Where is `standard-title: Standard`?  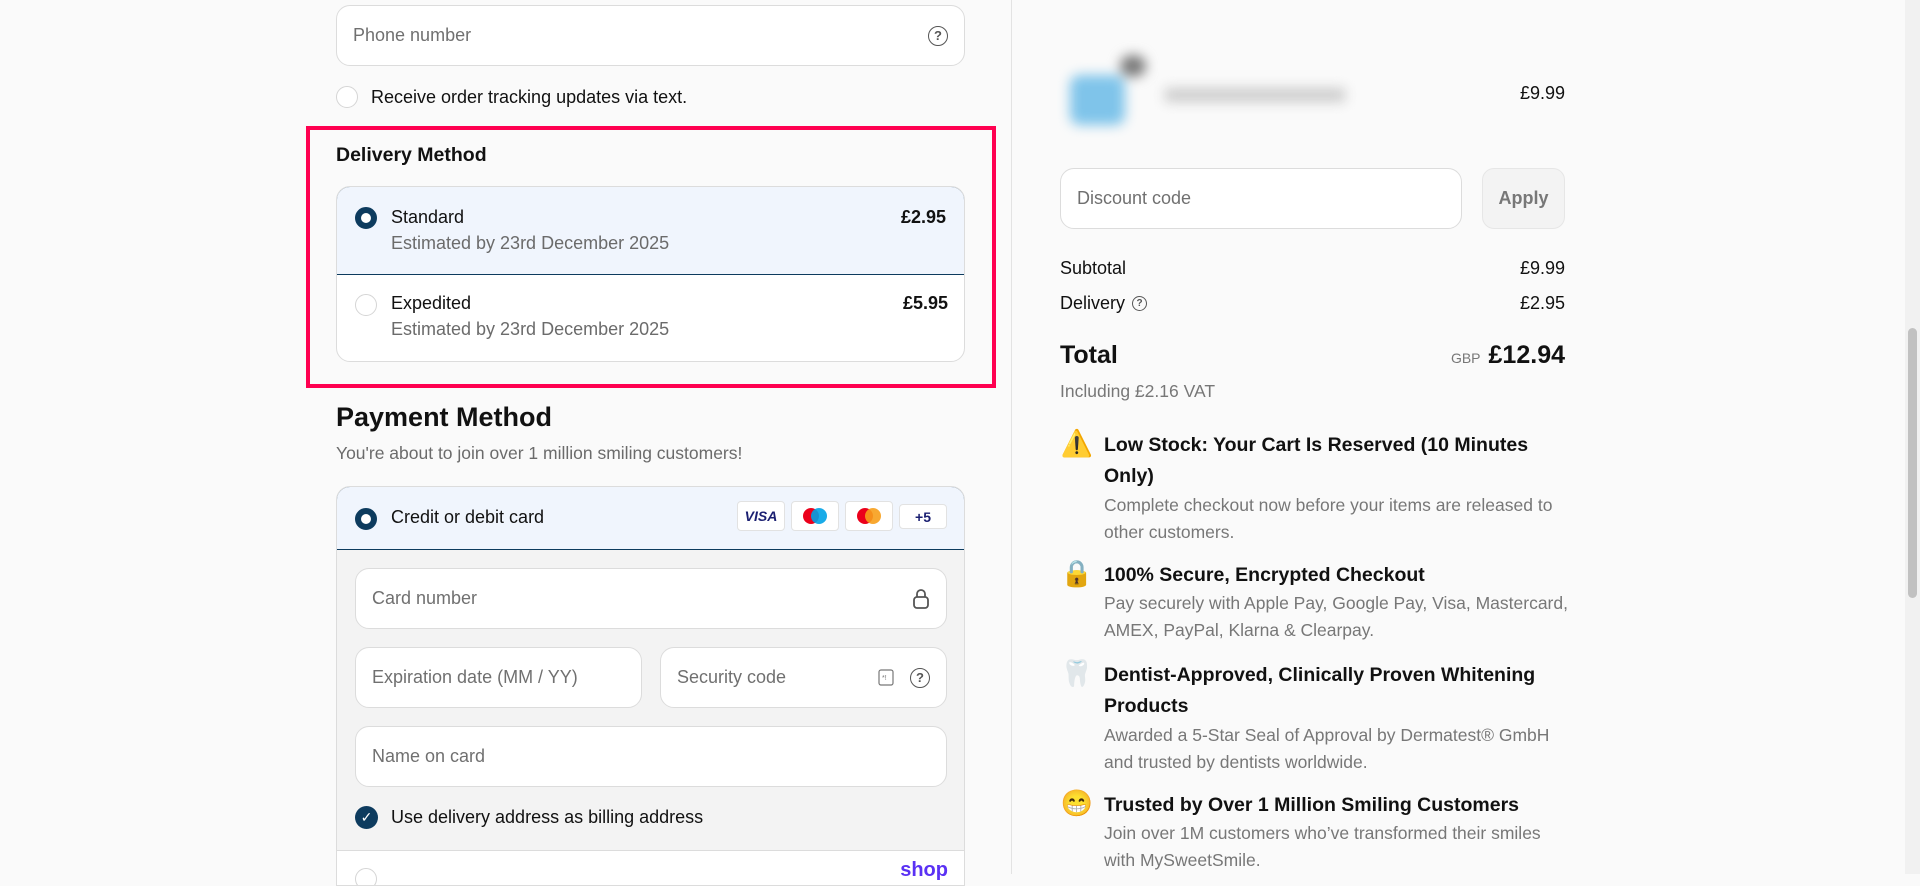
standard-title: Standard is located at coordinates (428, 217).